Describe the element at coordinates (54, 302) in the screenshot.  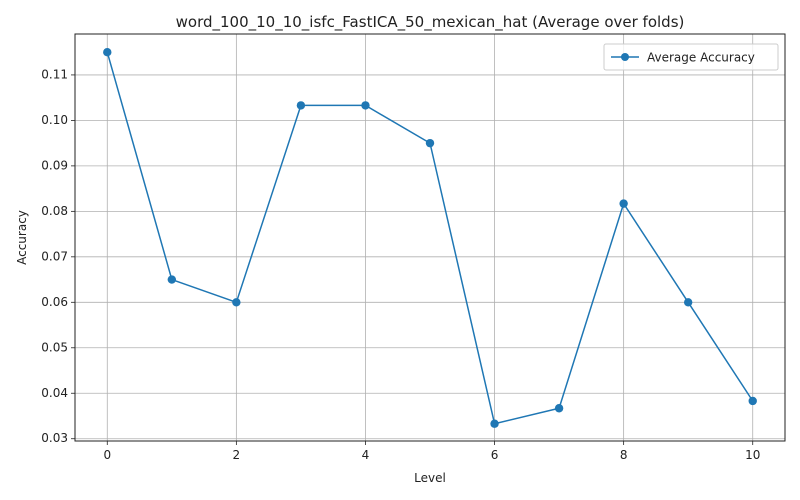
I see `y-tick-label: 0.06` at that location.